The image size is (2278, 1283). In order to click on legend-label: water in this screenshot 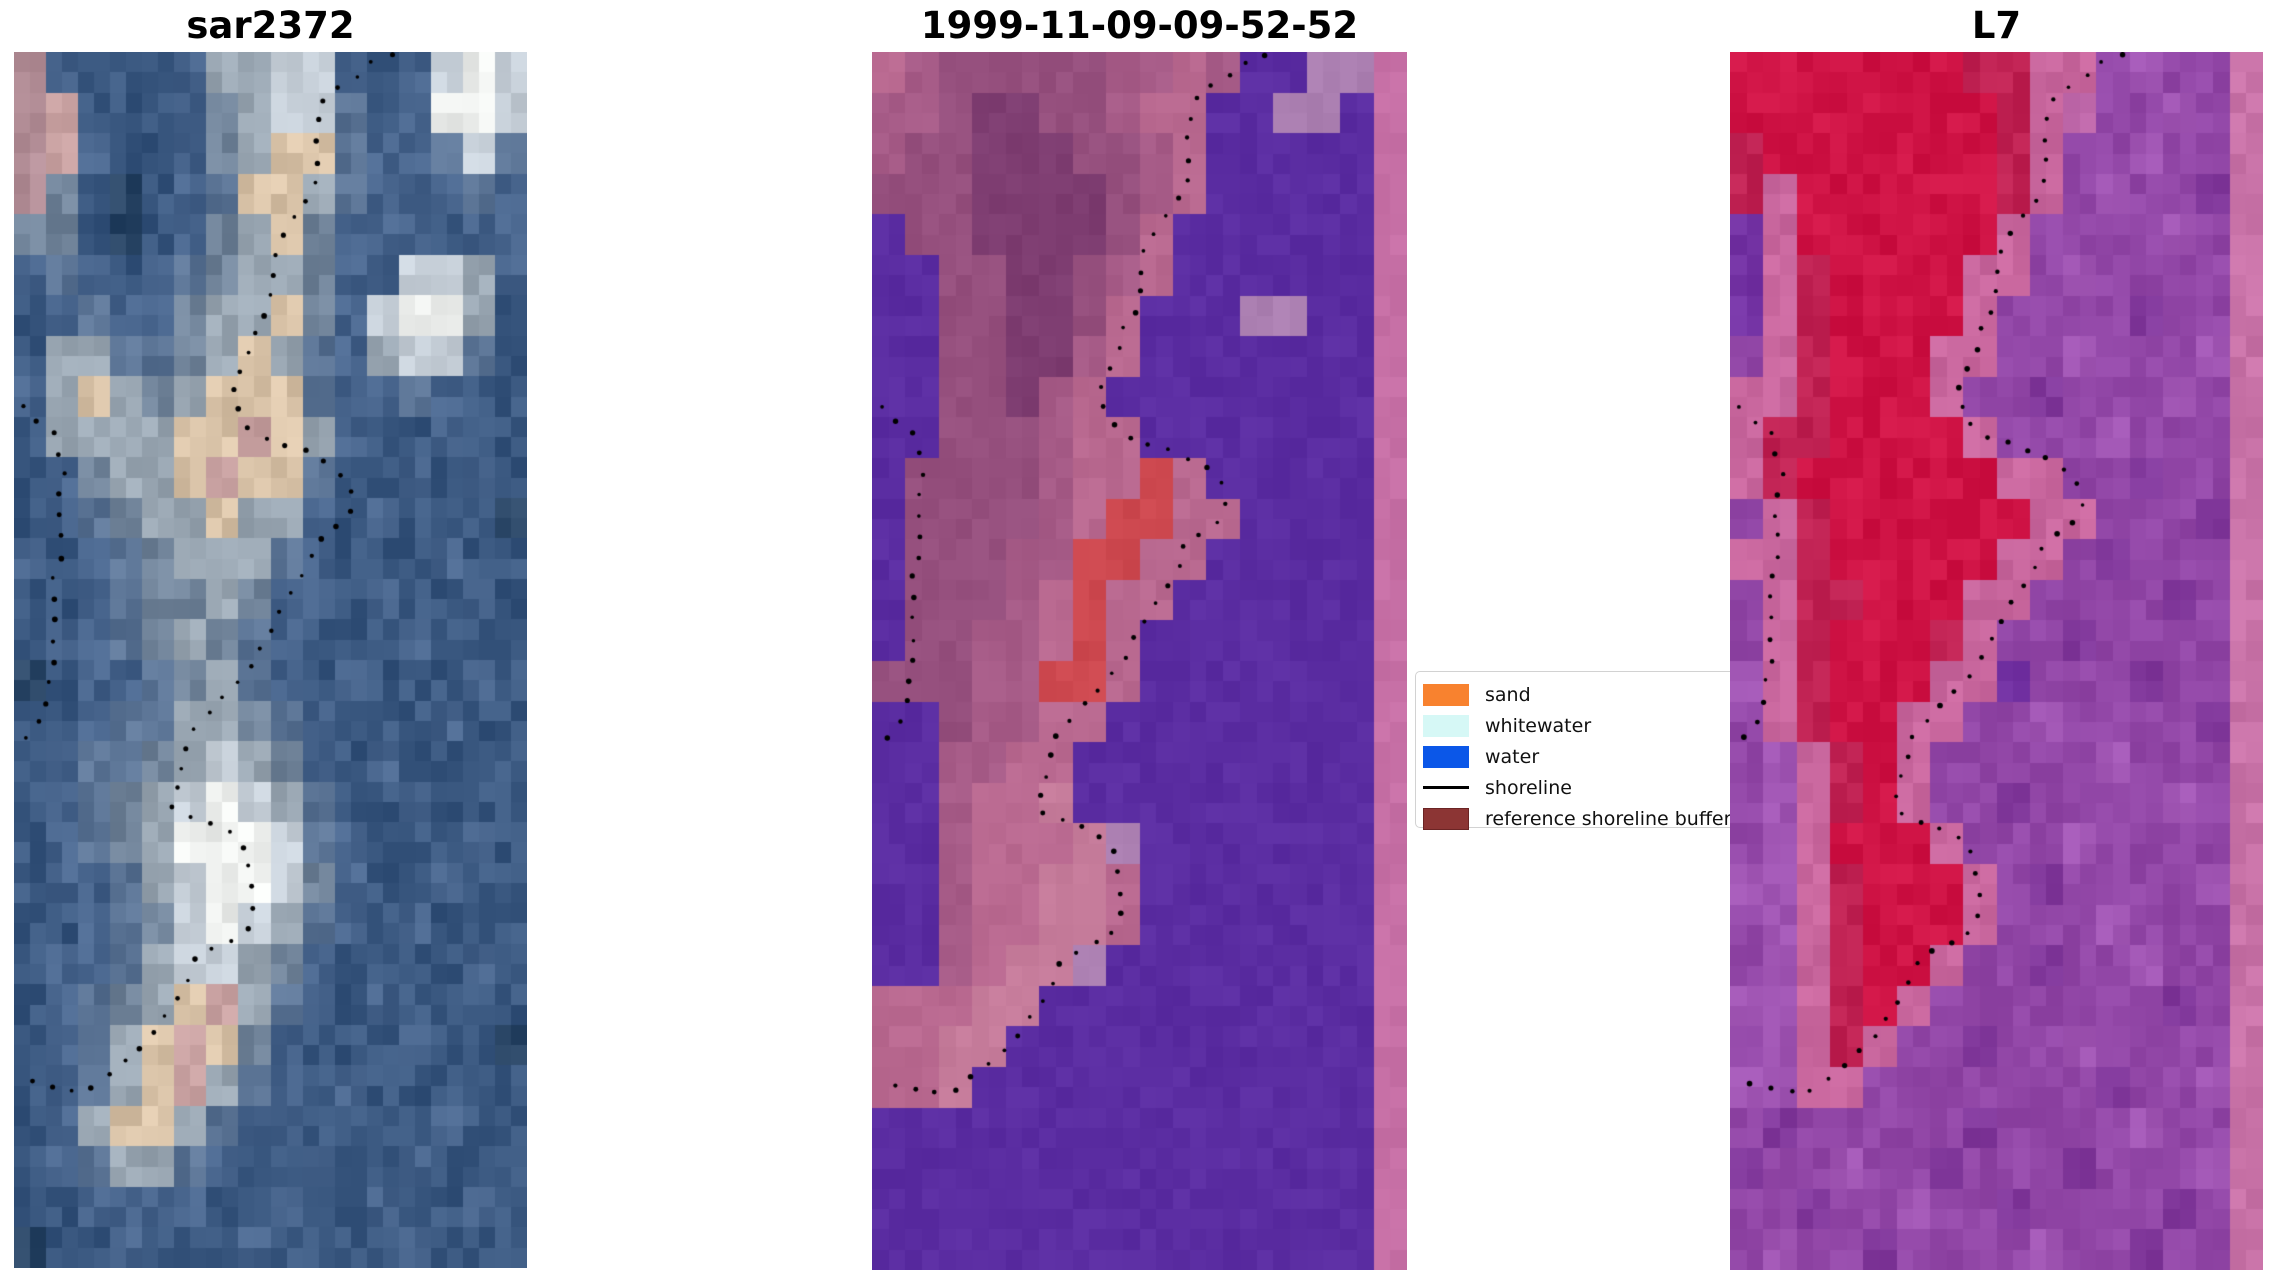, I will do `click(1512, 756)`.